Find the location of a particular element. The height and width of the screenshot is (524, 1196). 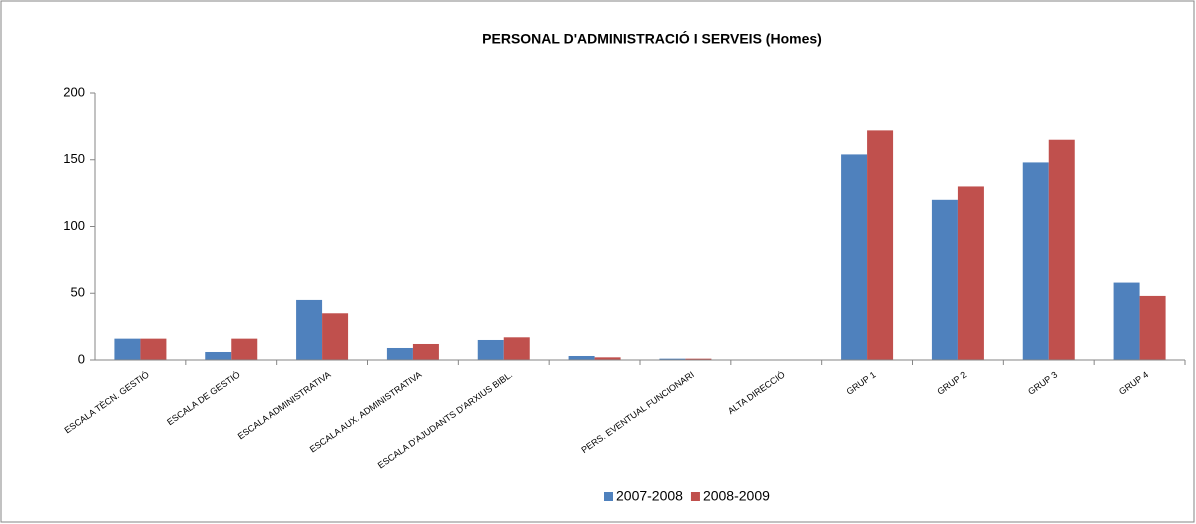

y-tick-label: 200 is located at coordinates (74, 91).